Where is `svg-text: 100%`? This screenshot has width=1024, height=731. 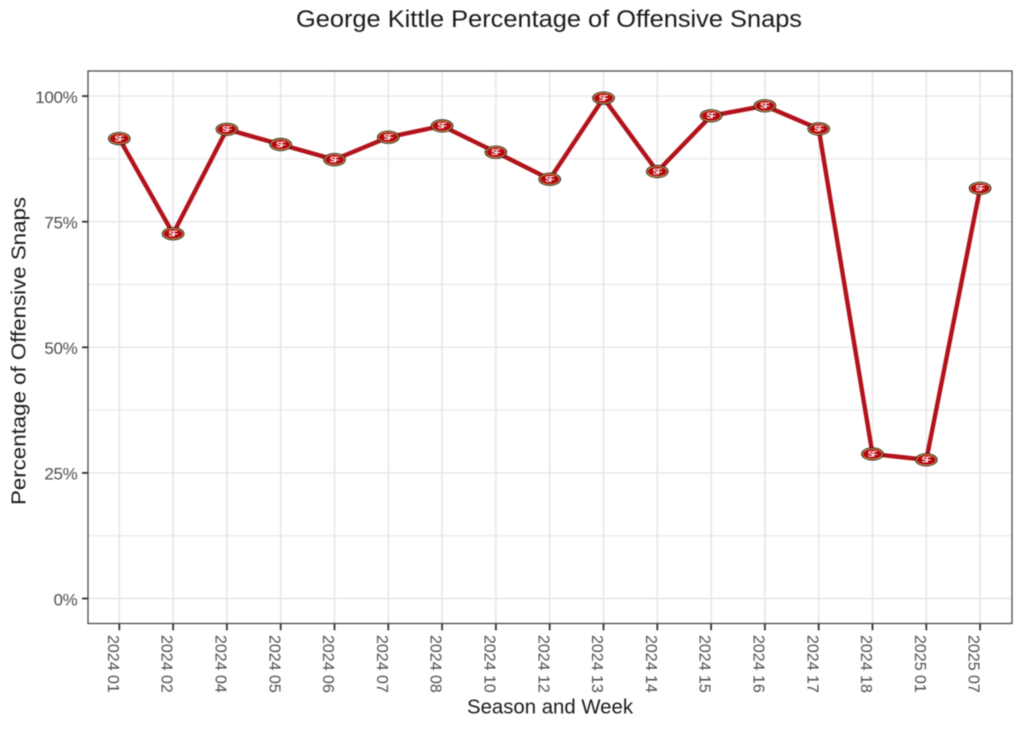
svg-text: 100% is located at coordinates (56, 97).